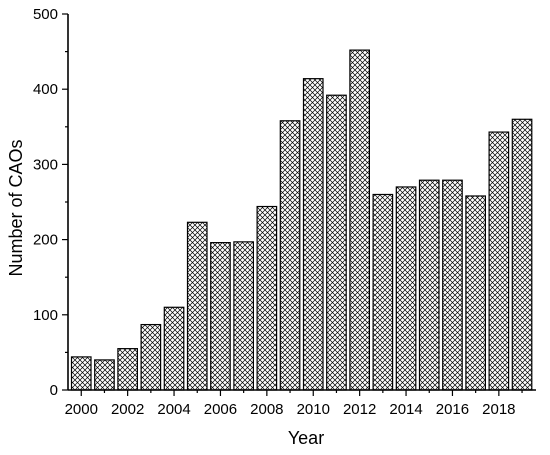 Image resolution: width=550 pixels, height=455 pixels. What do you see at coordinates (220, 316) in the screenshot?
I see `bar-2006` at bounding box center [220, 316].